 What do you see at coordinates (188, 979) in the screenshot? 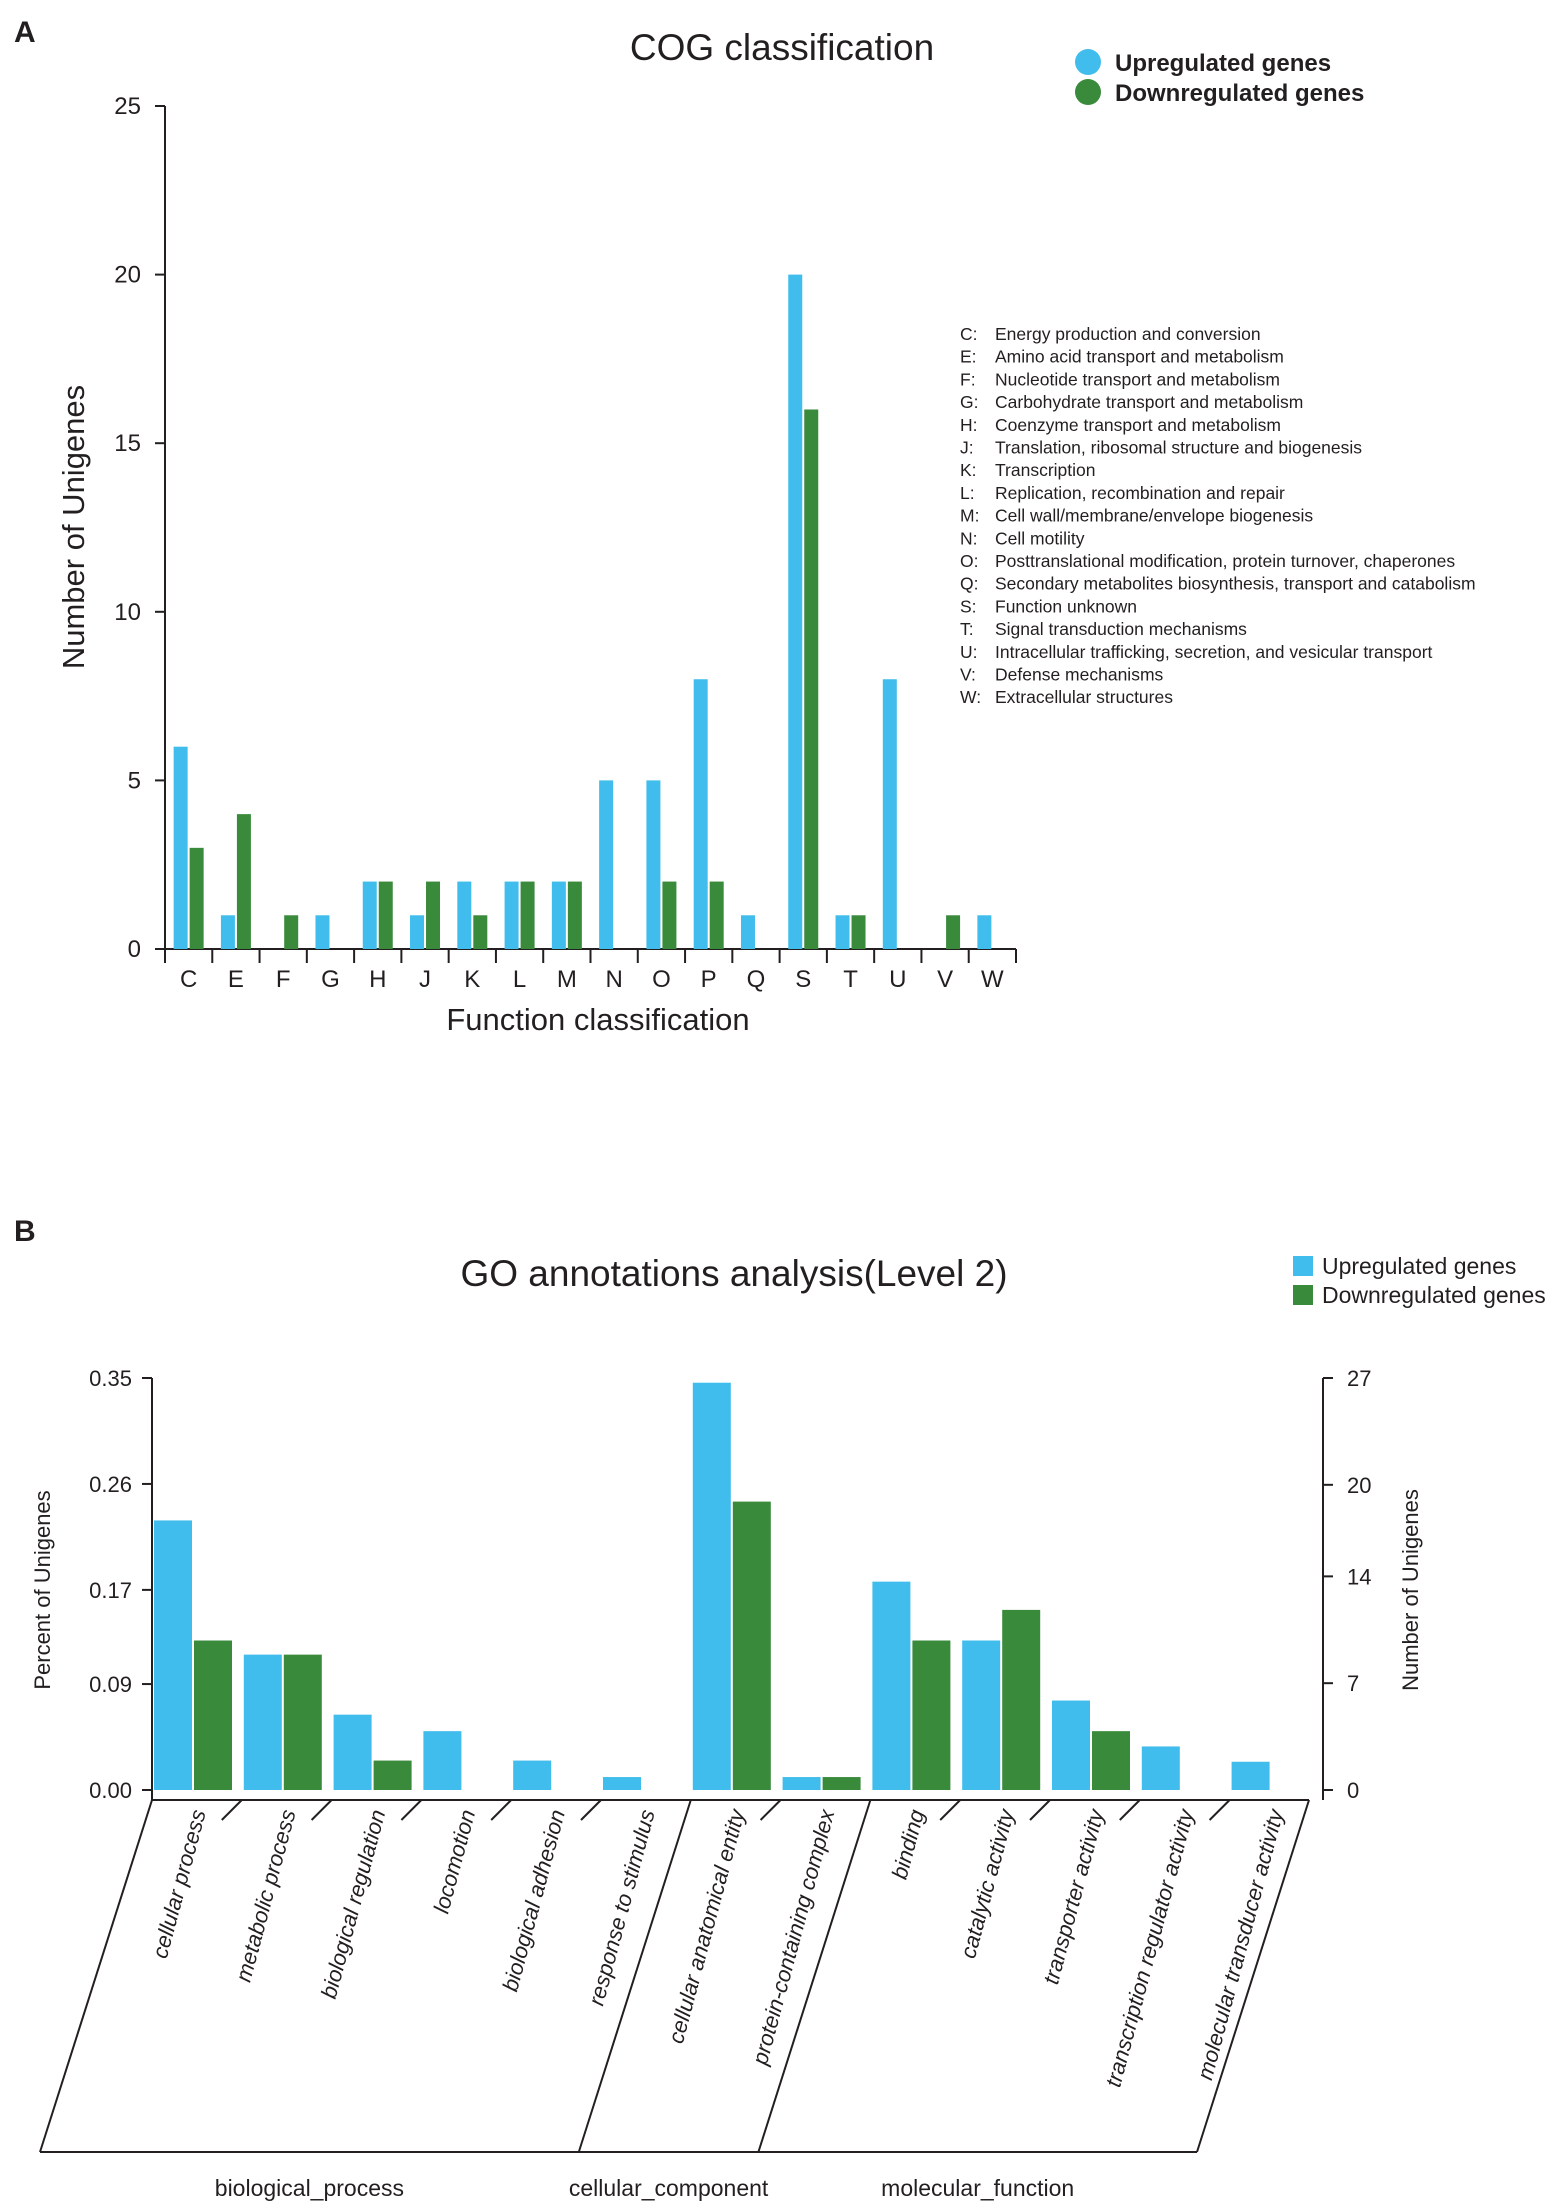
I see `cog-x-tick-label: C` at bounding box center [188, 979].